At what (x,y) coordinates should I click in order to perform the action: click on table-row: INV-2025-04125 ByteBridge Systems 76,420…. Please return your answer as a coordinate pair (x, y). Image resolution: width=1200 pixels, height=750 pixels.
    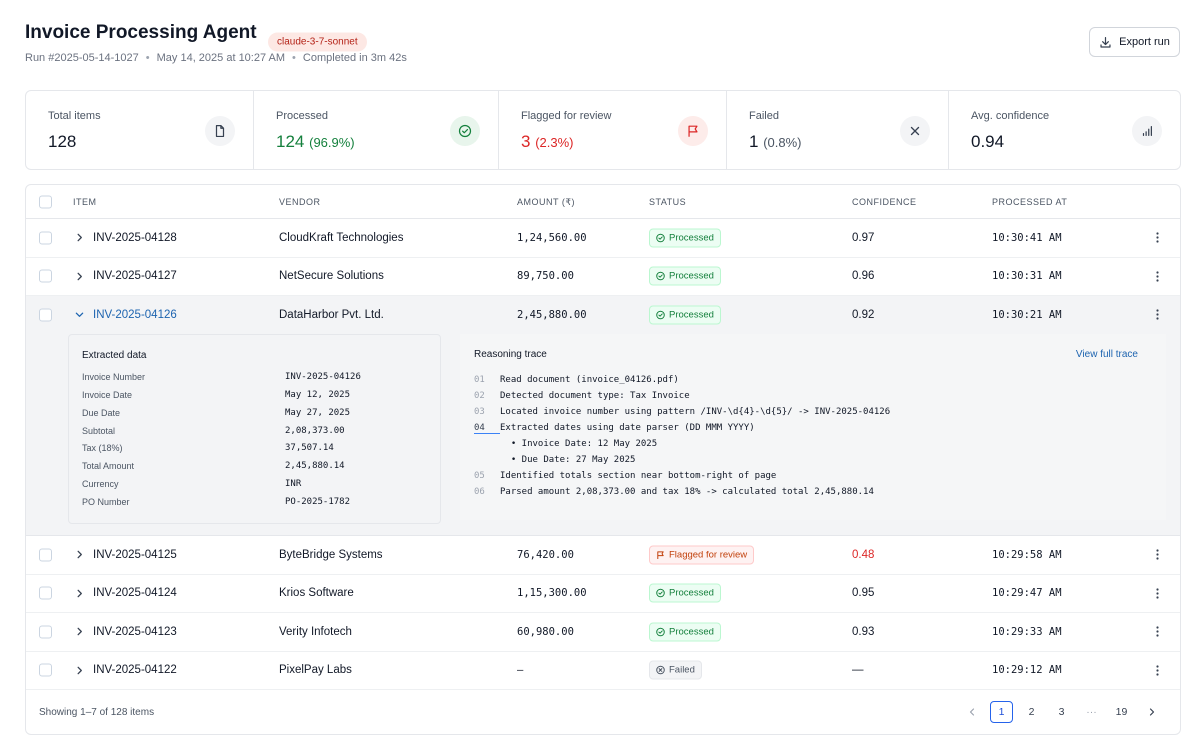
    Looking at the image, I should click on (603, 555).